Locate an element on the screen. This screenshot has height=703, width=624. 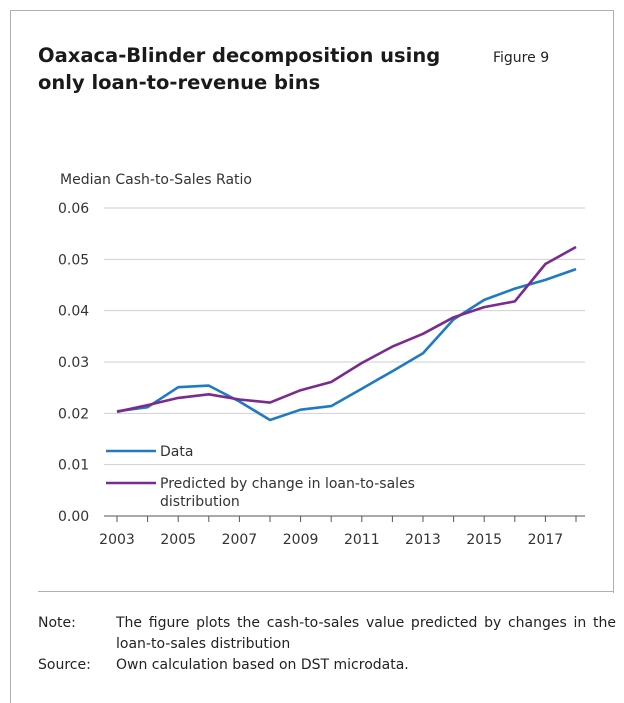
y-axis-label: Median Cash-to-Sales Ratio is located at coordinates (156, 180).